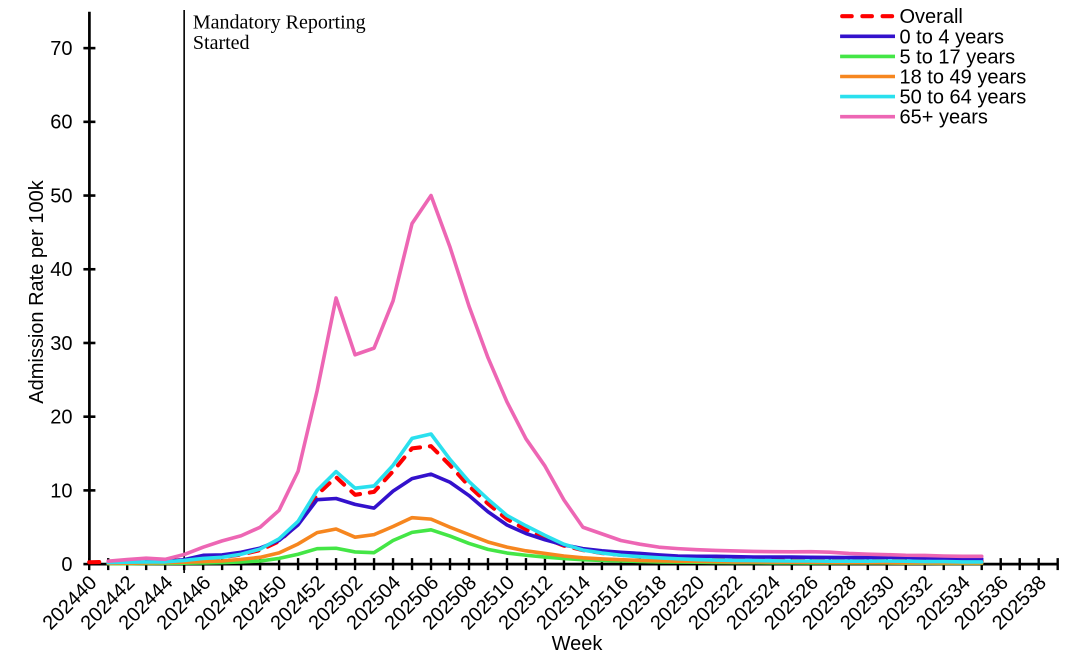 The width and height of the screenshot is (1070, 656). Describe the element at coordinates (61, 196) in the screenshot. I see `svg-text: 50` at that location.